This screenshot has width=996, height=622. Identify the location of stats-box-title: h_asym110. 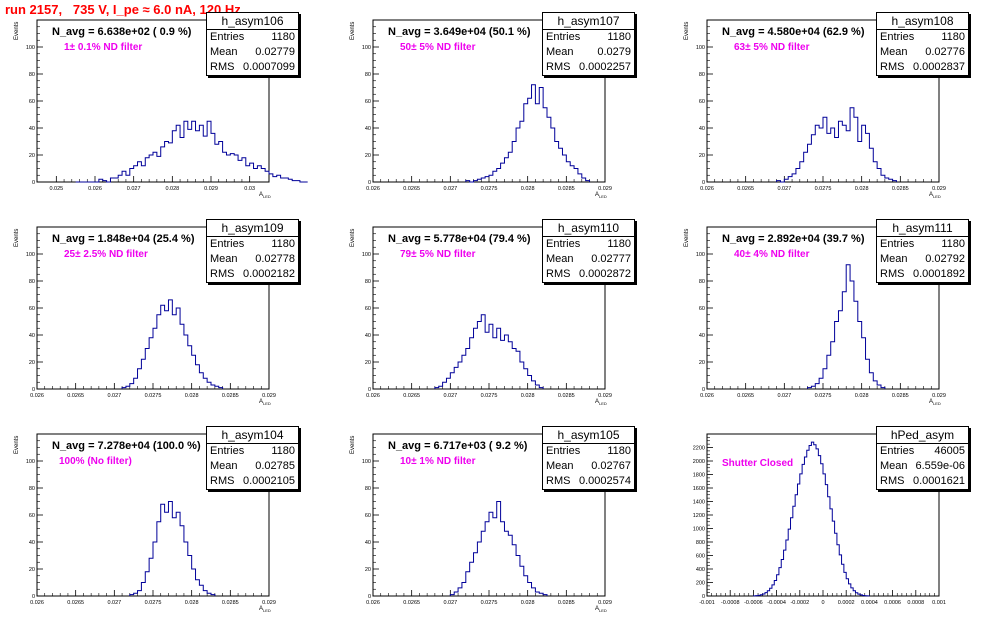
(588, 228).